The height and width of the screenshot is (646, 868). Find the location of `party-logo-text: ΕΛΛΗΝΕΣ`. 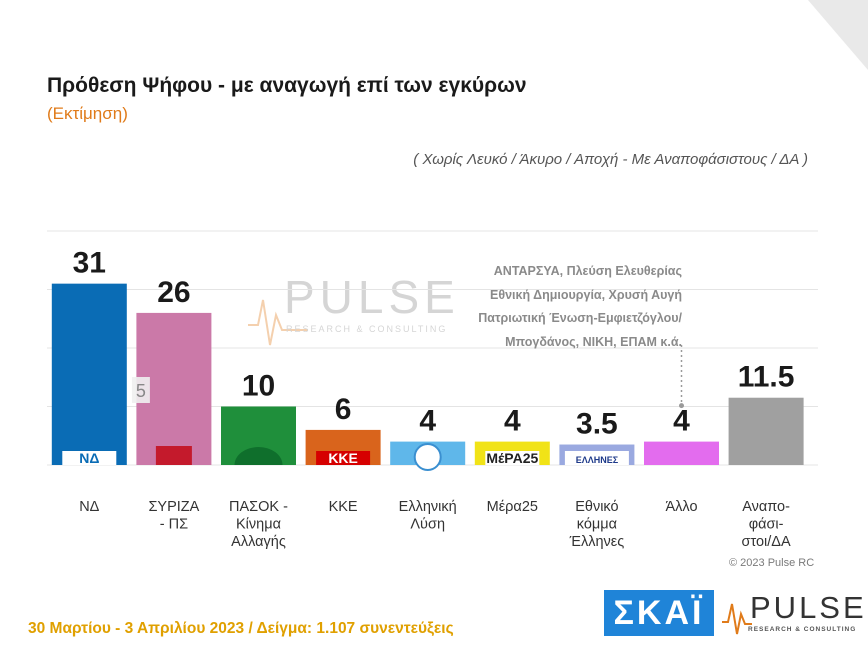

party-logo-text: ΕΛΛΗΝΕΣ is located at coordinates (597, 460).